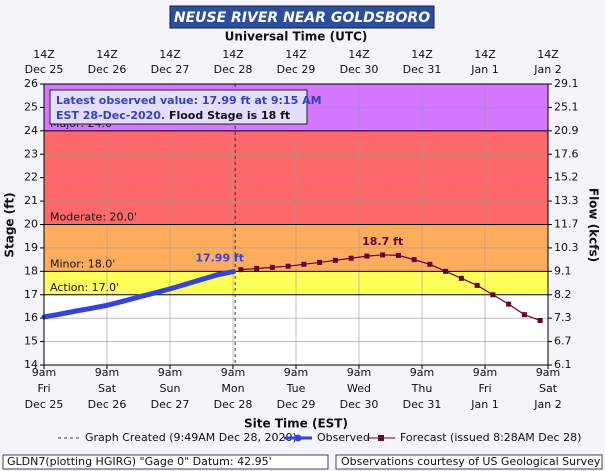 The width and height of the screenshot is (605, 471). I want to click on flood-label: Moderate: 20.0', so click(93, 217).